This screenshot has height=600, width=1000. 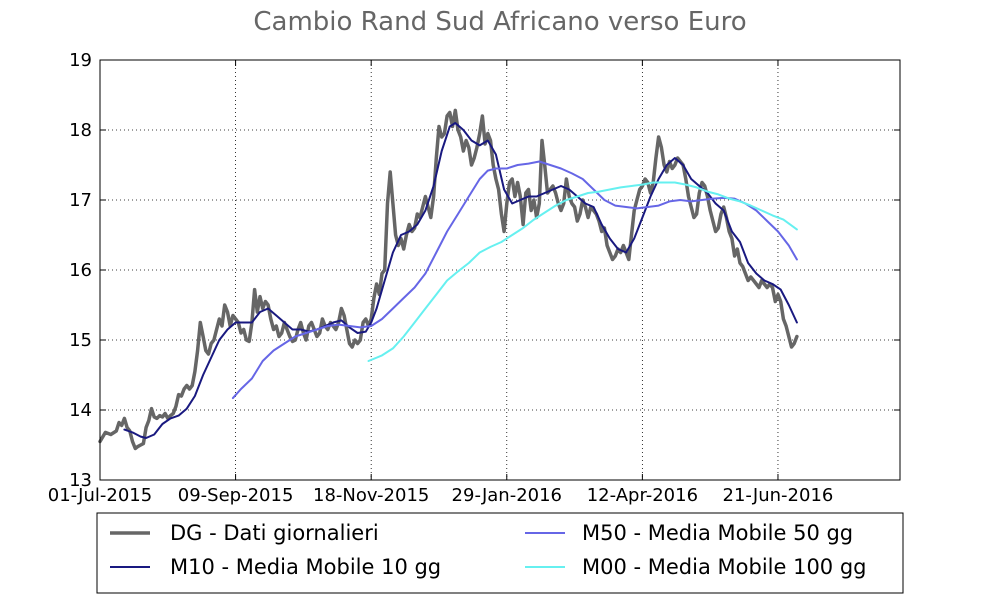 I want to click on y-tick-label-19: 19, so click(x=80, y=60).